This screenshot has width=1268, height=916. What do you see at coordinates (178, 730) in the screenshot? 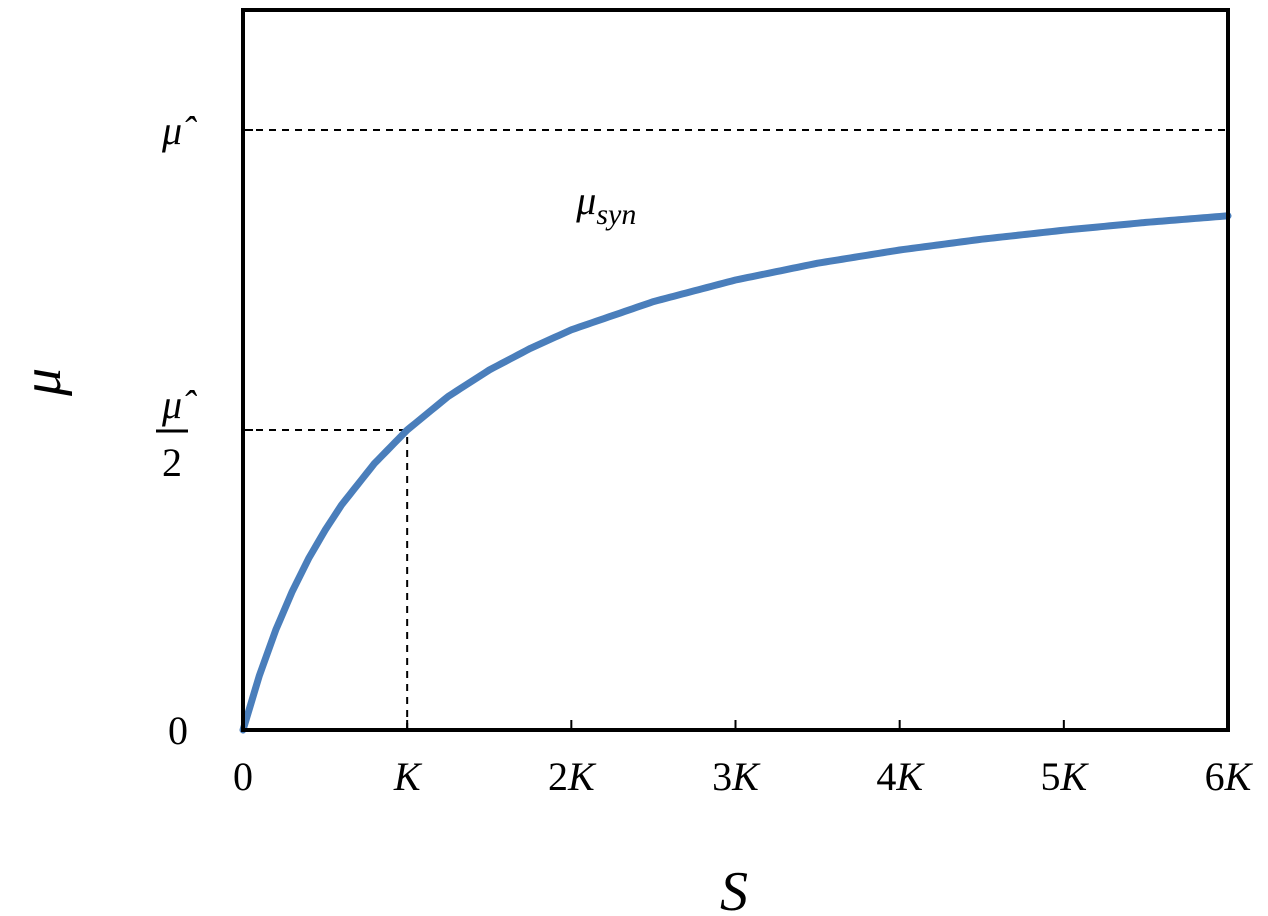
I see `y-tick-label-0: 0` at bounding box center [178, 730].